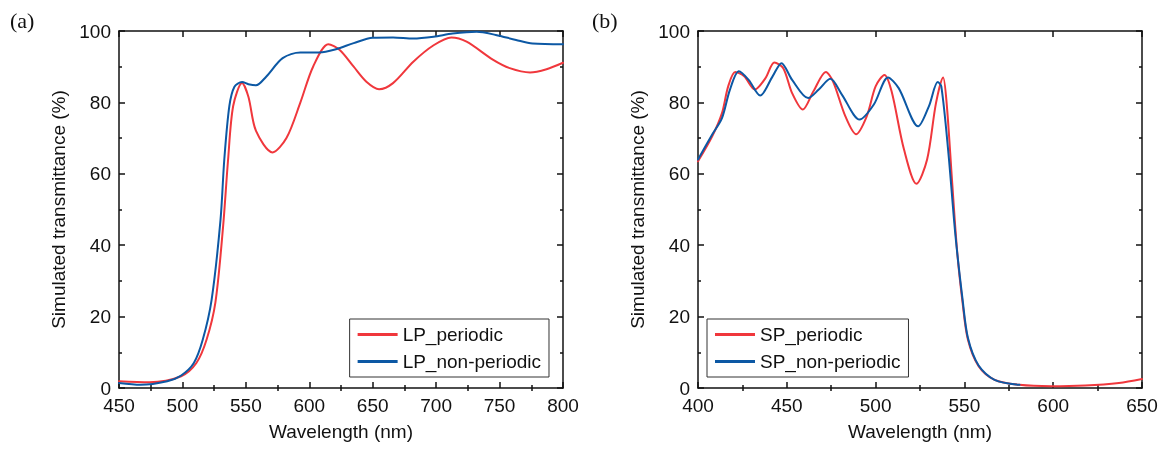  What do you see at coordinates (436, 405) in the screenshot?
I see `x-tick-label: 700` at bounding box center [436, 405].